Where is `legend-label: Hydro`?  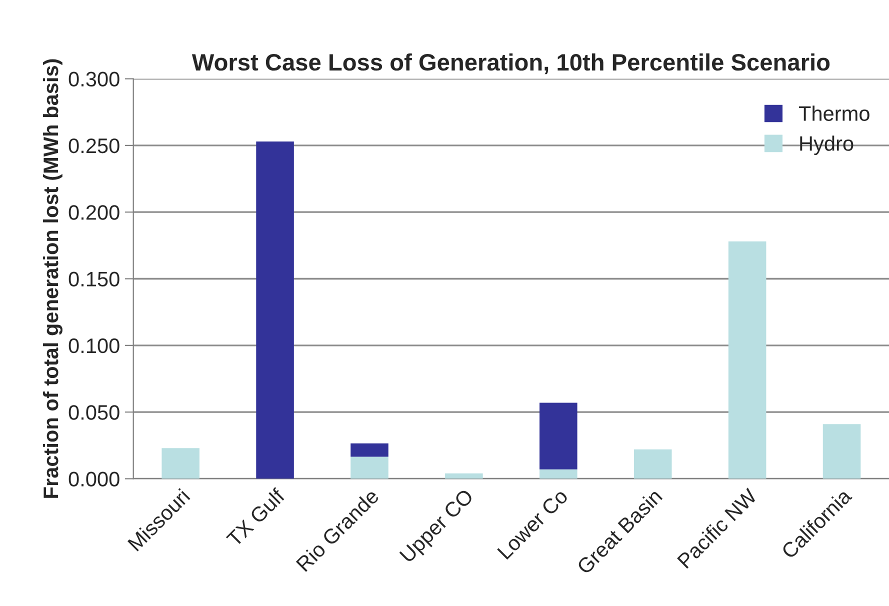
legend-label: Hydro is located at coordinates (827, 146).